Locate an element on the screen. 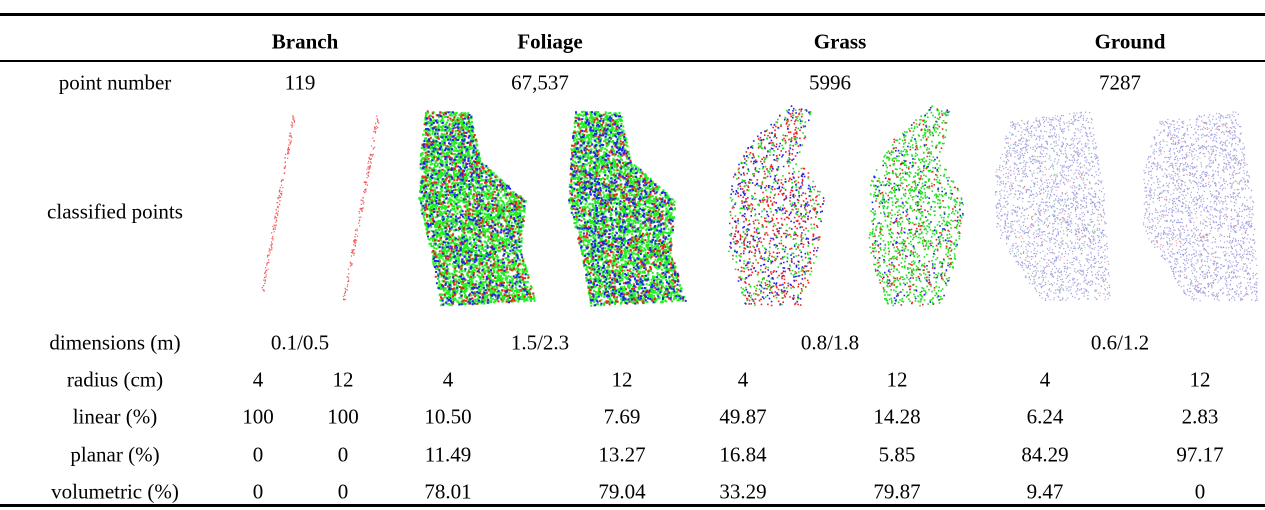 The image size is (1265, 510). cell: 33.29 is located at coordinates (743, 491).